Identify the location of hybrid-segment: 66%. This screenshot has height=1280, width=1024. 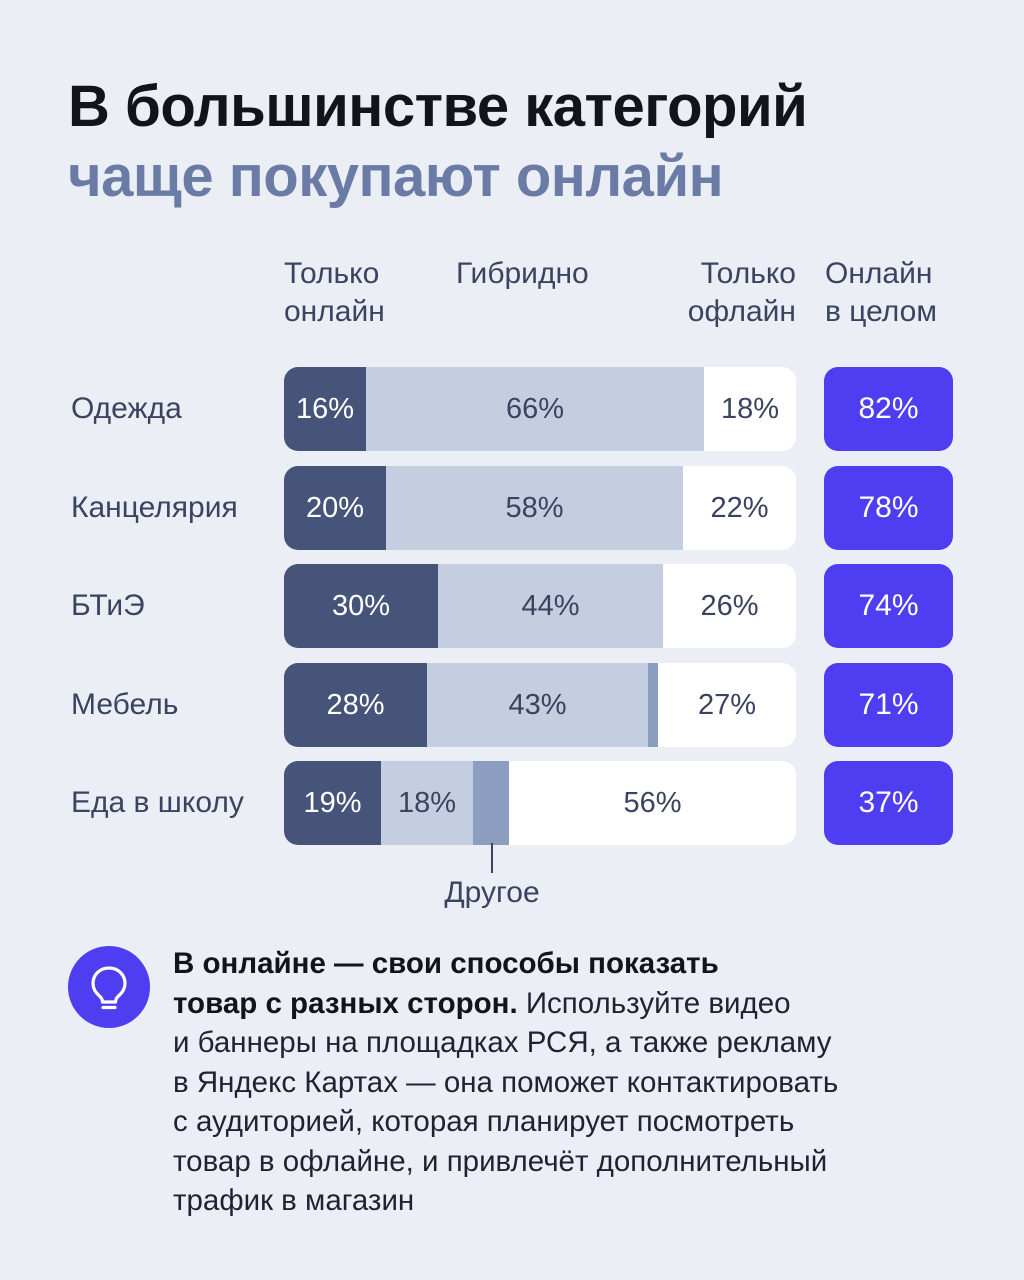
(535, 409).